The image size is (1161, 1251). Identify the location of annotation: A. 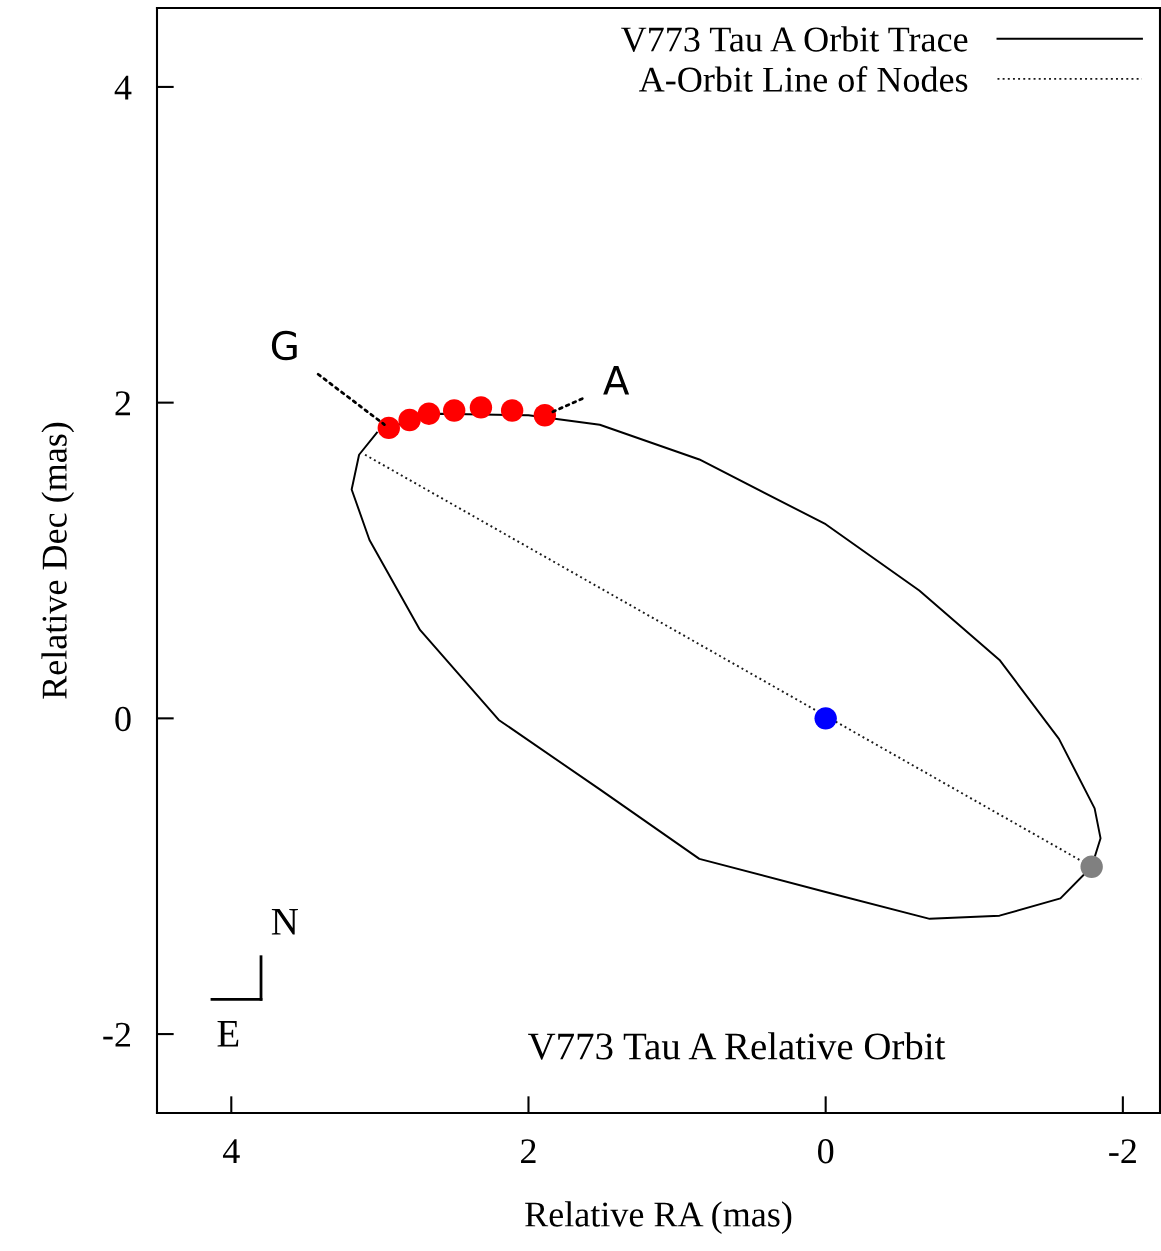
(616, 380).